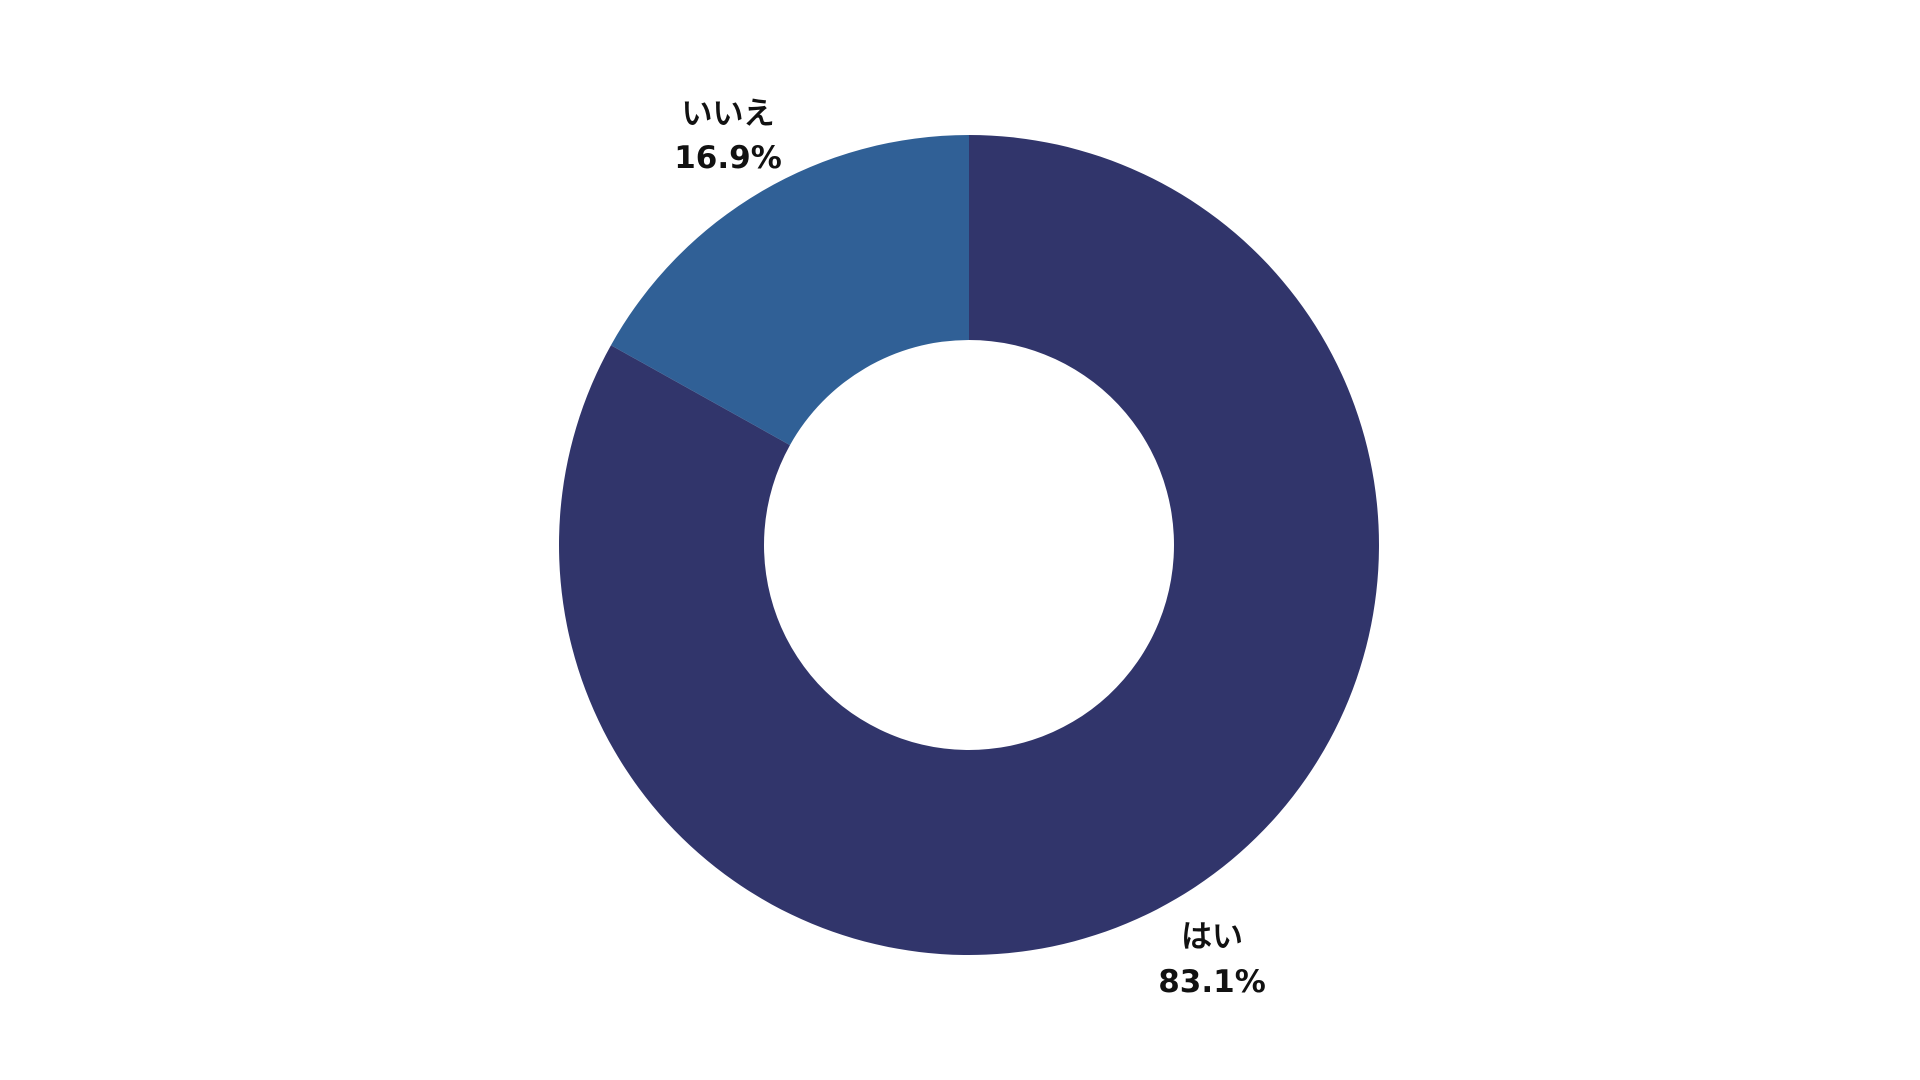 Image resolution: width=1920 pixels, height=1080 pixels. I want to click on slice-iie, so click(789, 290).